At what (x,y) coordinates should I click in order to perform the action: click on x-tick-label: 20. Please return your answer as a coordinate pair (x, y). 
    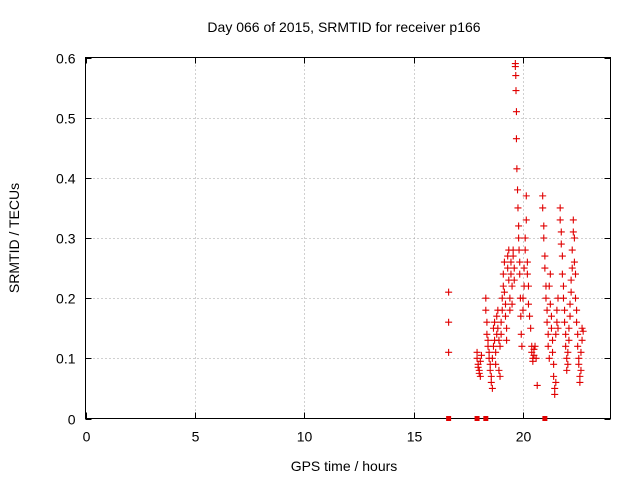
    Looking at the image, I should click on (524, 437).